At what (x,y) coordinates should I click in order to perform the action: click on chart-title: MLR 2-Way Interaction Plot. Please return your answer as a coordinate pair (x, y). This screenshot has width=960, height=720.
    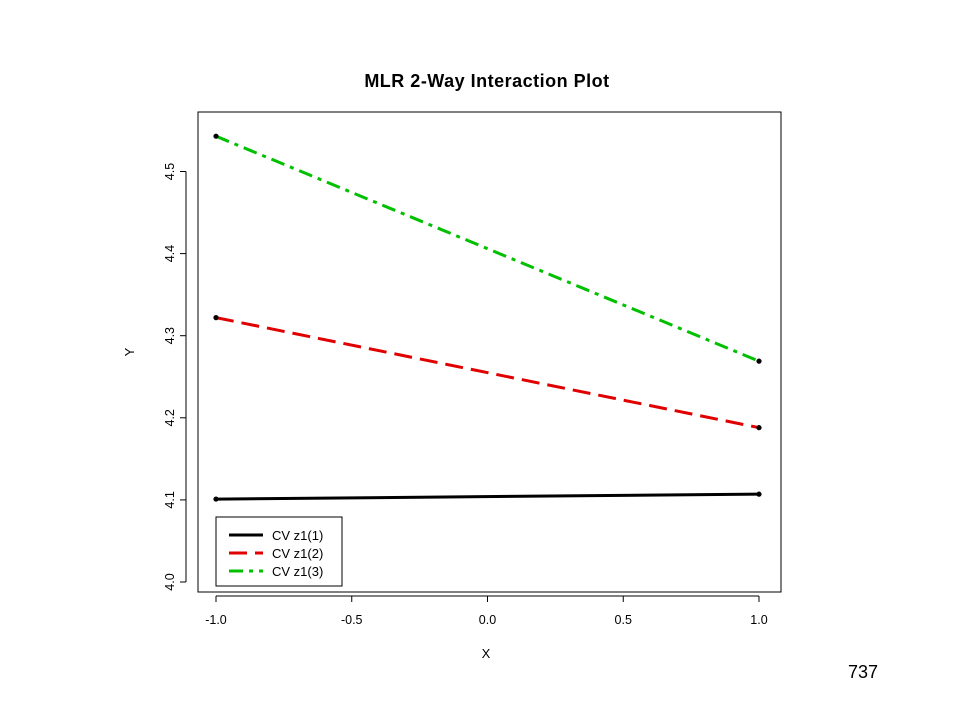
    Looking at the image, I should click on (486, 81).